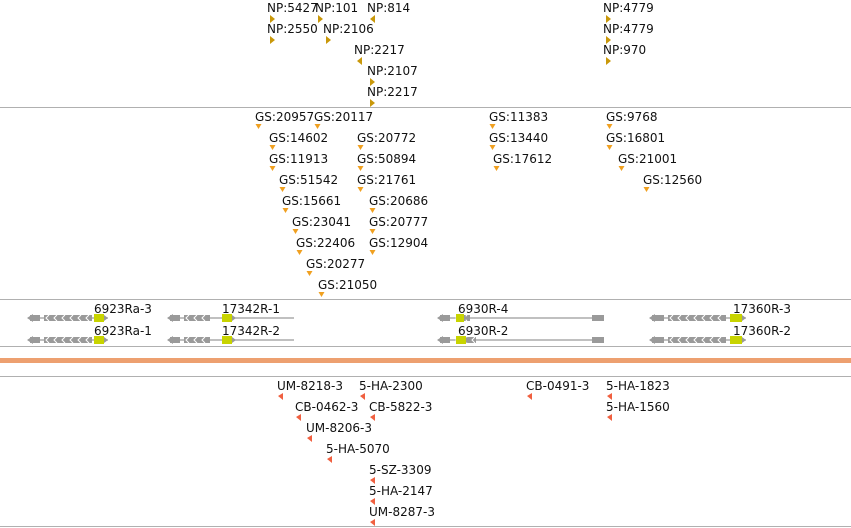 This screenshot has width=851, height=528. What do you see at coordinates (230, 312) in the screenshot?
I see `transcript: 17342R-1` at bounding box center [230, 312].